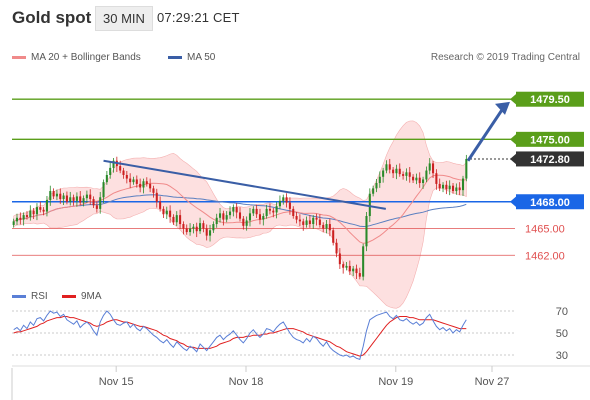 The width and height of the screenshot is (590, 400). I want to click on timeframe-button: 30 MIN, so click(124, 18).